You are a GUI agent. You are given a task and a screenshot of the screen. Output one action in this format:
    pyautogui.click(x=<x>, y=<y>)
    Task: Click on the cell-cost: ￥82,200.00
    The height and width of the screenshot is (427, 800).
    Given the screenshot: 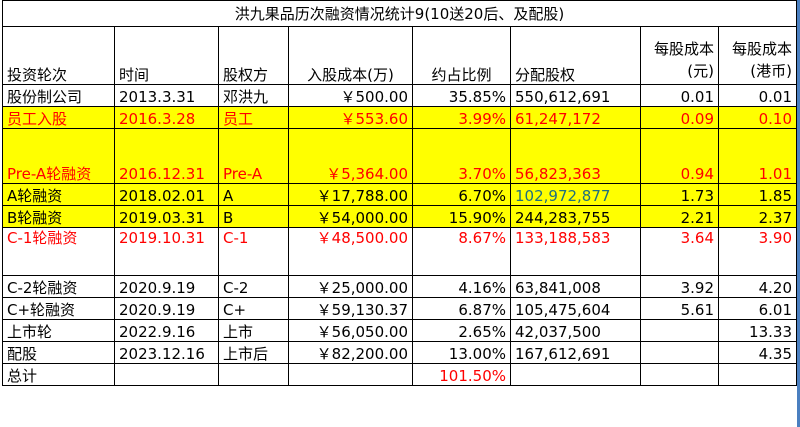 What is the action you would take?
    pyautogui.click(x=350, y=352)
    